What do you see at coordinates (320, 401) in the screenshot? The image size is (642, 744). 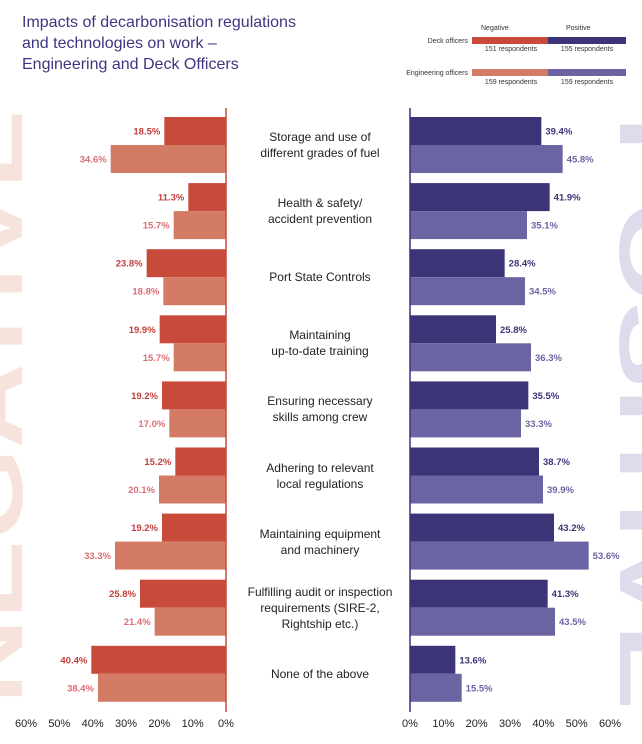 I see `category-label-line: Ensuring necessary` at bounding box center [320, 401].